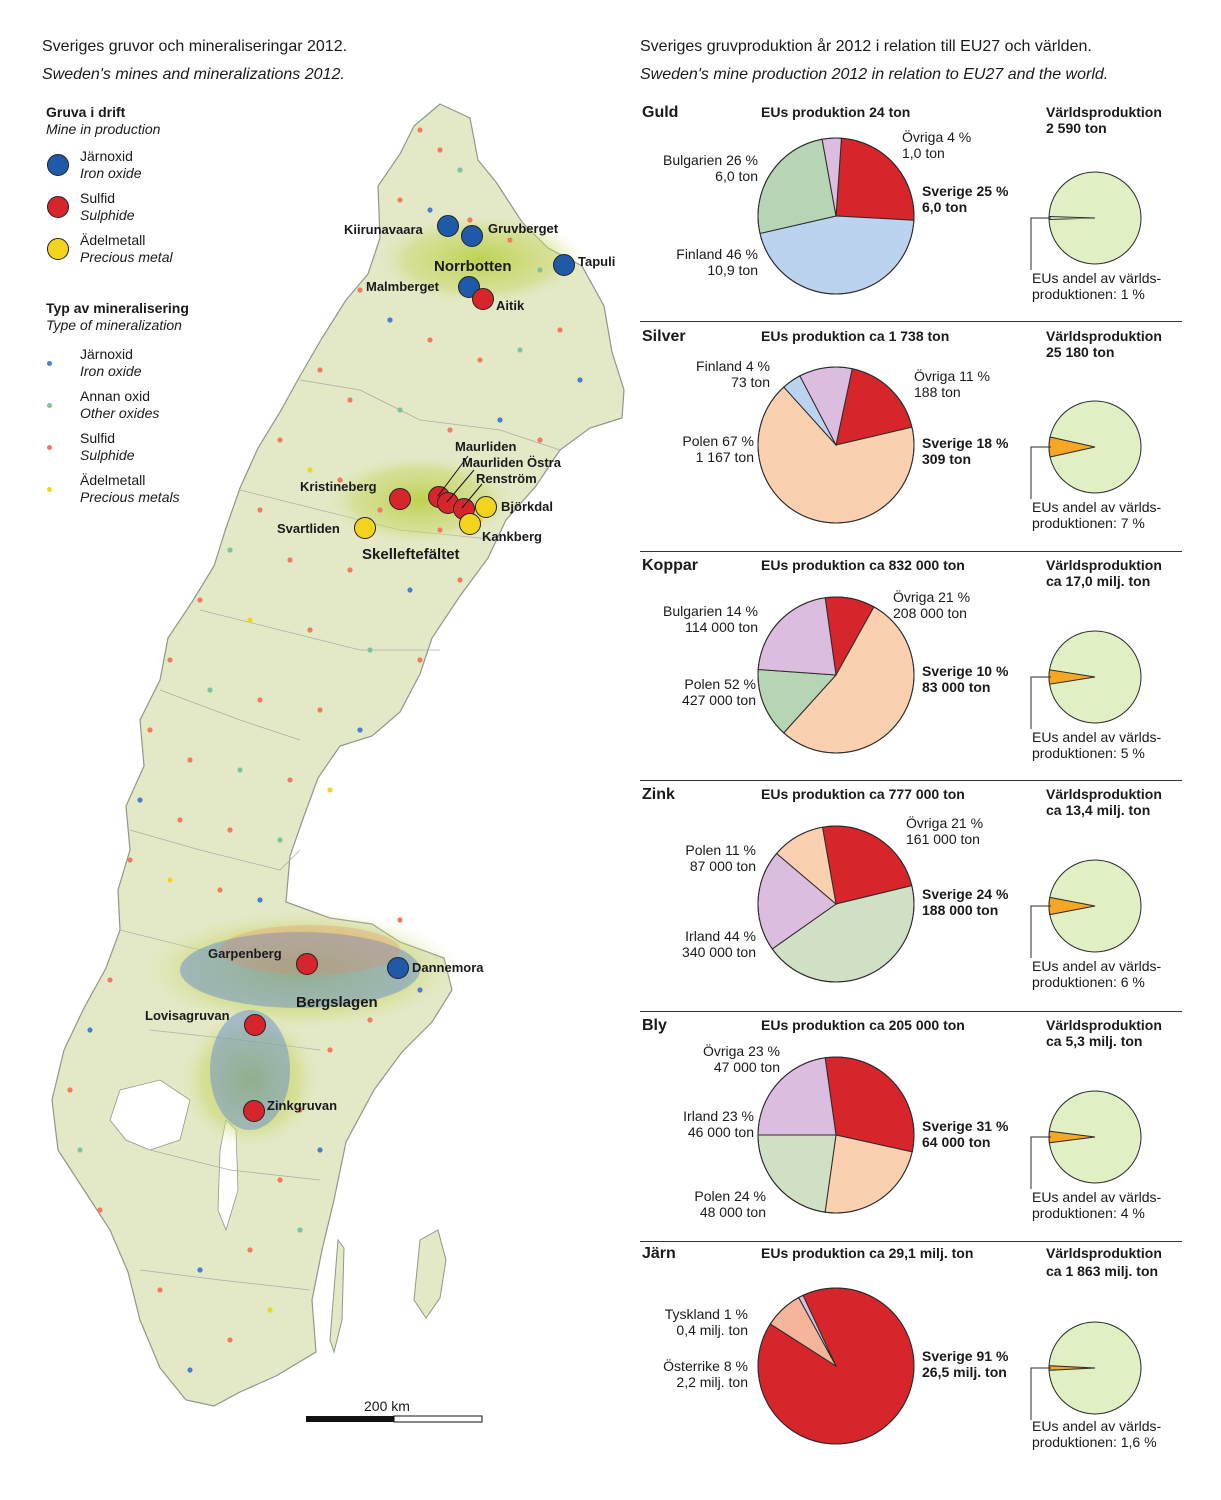 This screenshot has width=1221, height=1500. Describe the element at coordinates (1094, 1442) in the screenshot. I see `eu-share-jarn-line2: produktionen: 1,6 %` at that location.